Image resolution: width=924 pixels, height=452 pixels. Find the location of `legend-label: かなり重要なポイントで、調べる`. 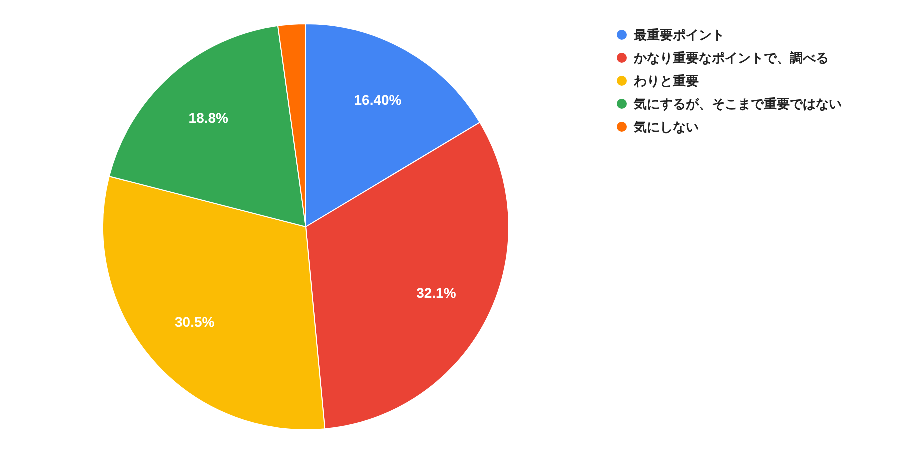

legend-label: かなり重要なポイントで、調べる is located at coordinates (731, 58).